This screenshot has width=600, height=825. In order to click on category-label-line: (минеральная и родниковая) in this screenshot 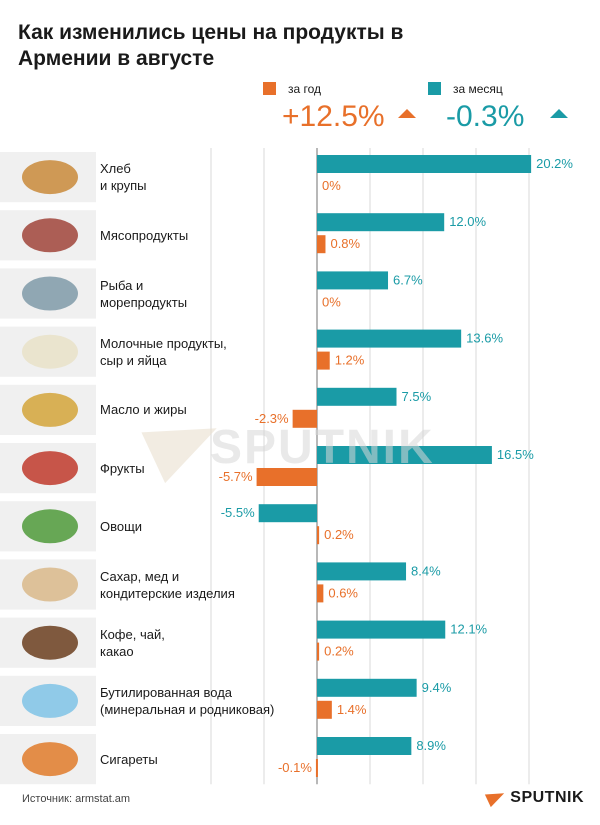, I will do `click(187, 709)`.